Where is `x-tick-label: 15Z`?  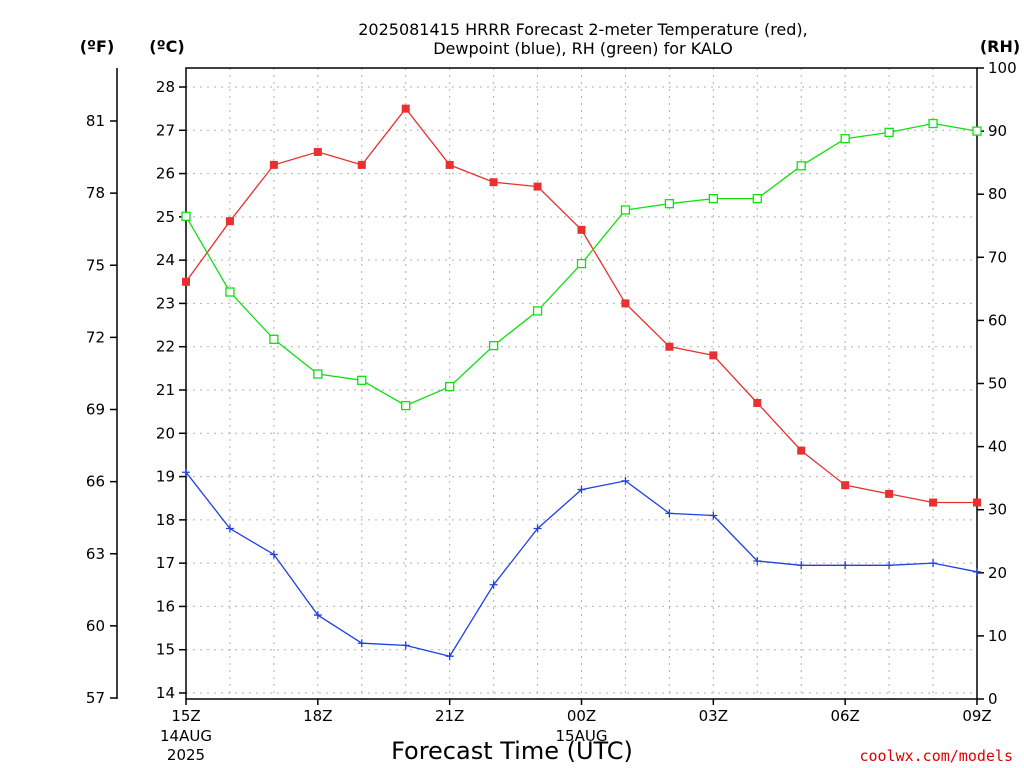 x-tick-label: 15Z is located at coordinates (185, 716).